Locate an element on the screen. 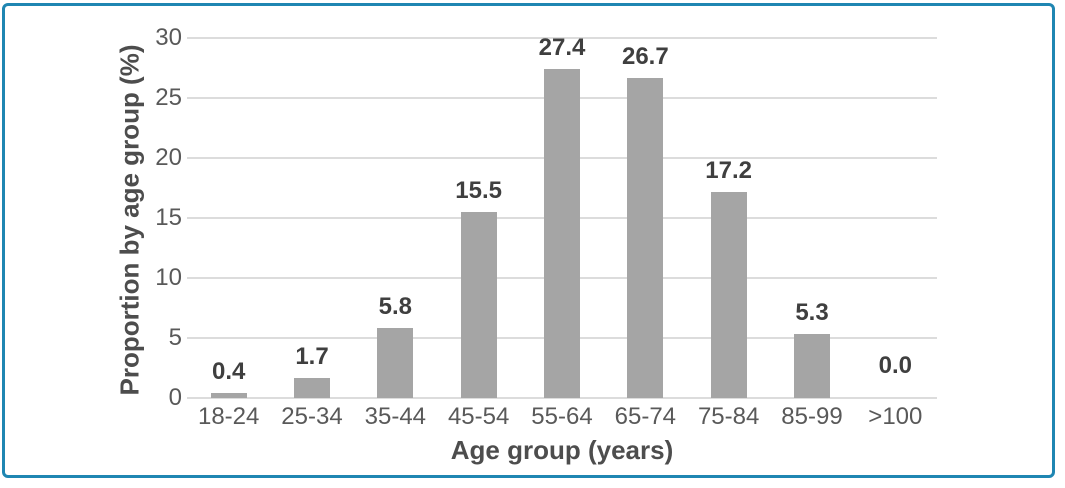  data-label-65-74: 26.7 is located at coordinates (645, 56).